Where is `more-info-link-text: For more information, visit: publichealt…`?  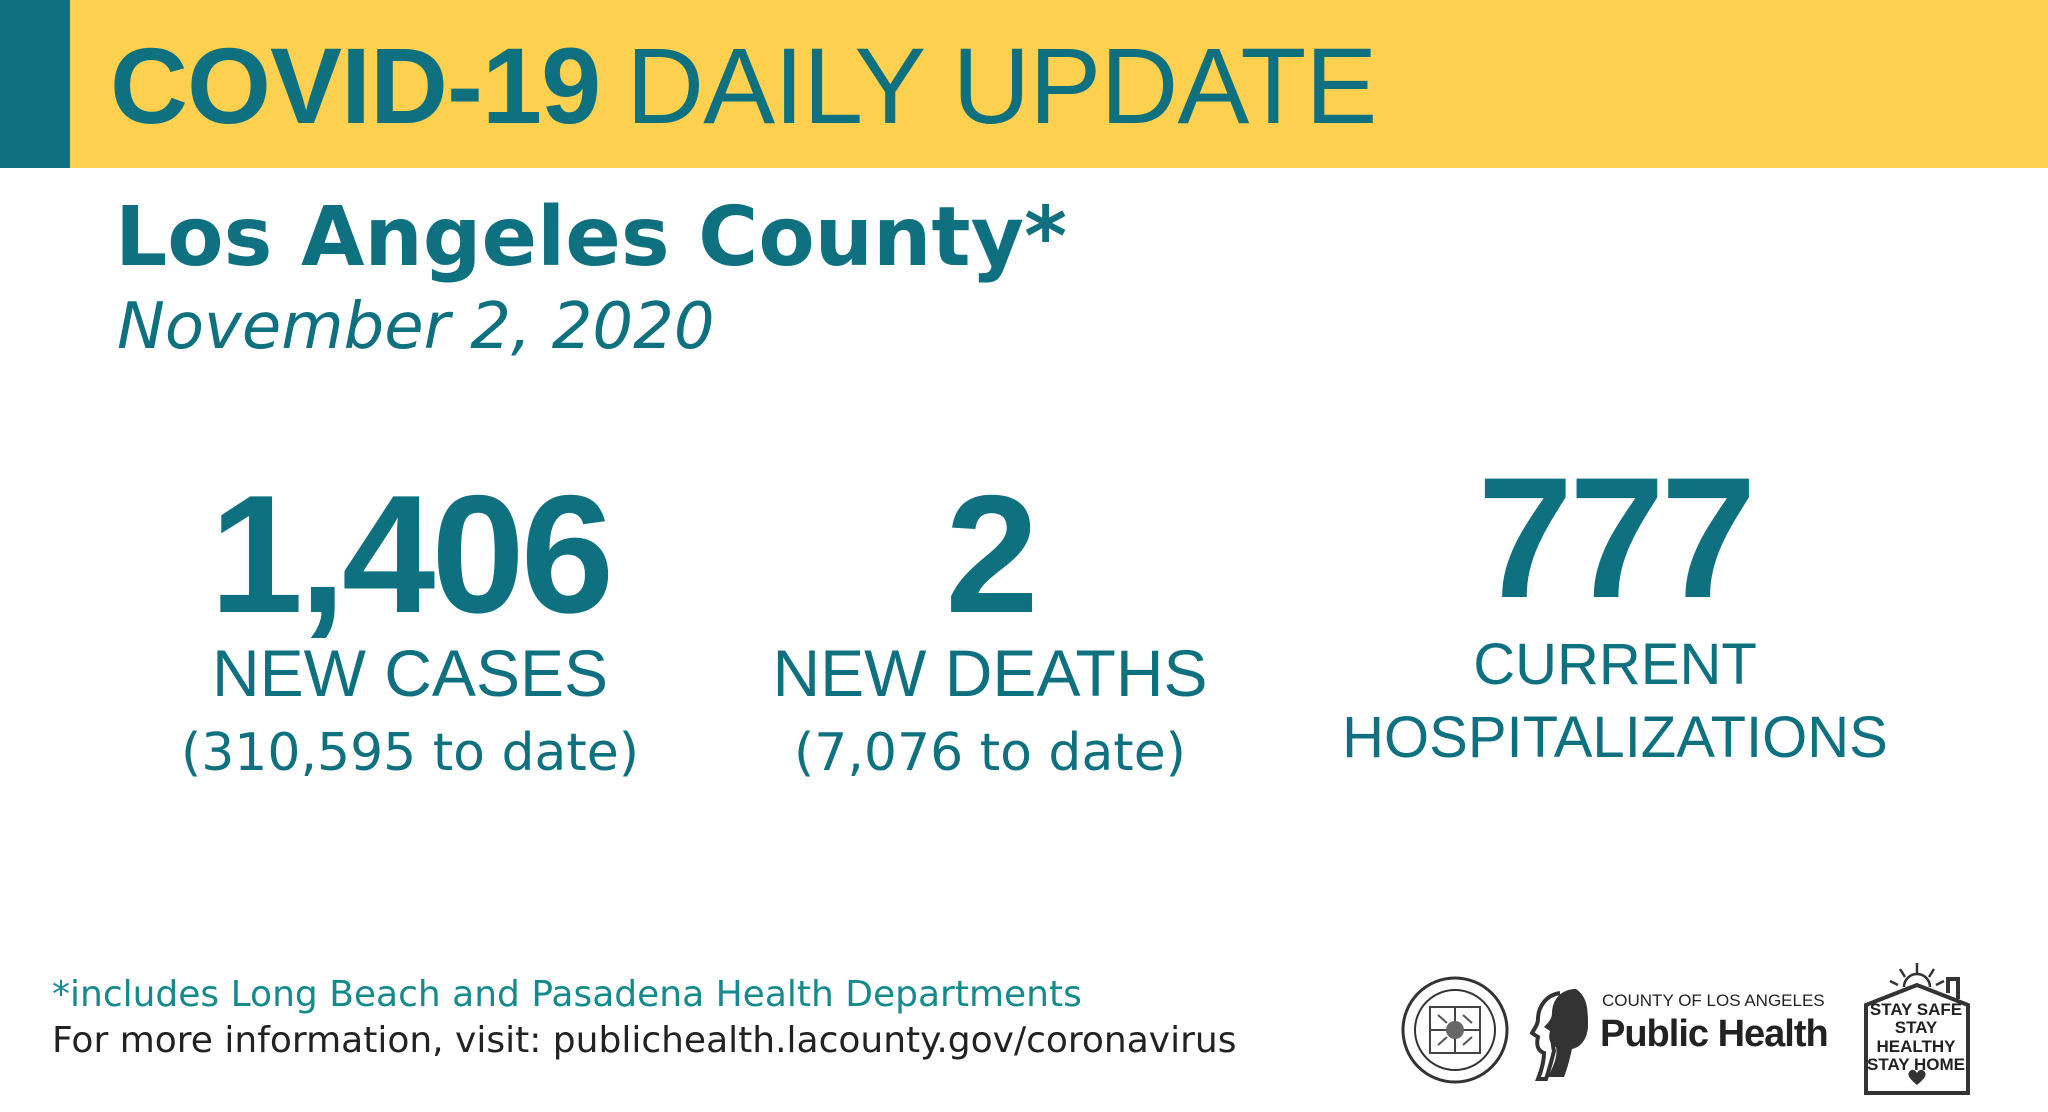 more-info-link-text: For more information, visit: publichealt… is located at coordinates (644, 1040).